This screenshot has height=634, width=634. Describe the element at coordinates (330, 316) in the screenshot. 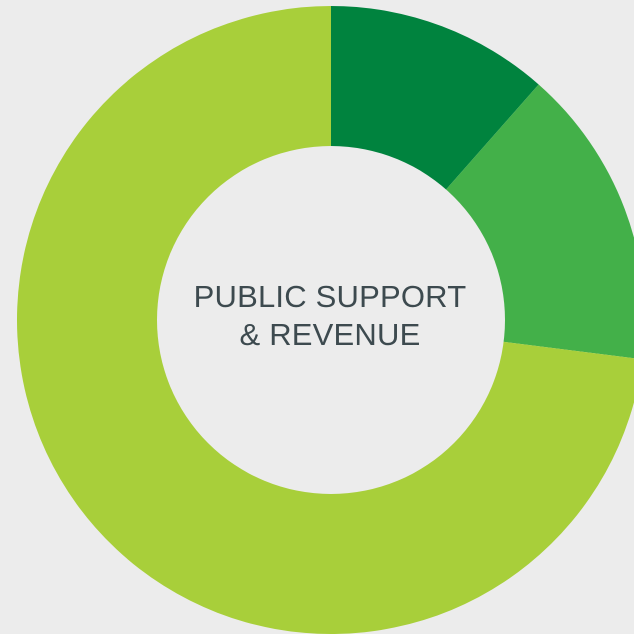

I see `chart-title: PUBLIC SUPPORT & REVENUE` at that location.